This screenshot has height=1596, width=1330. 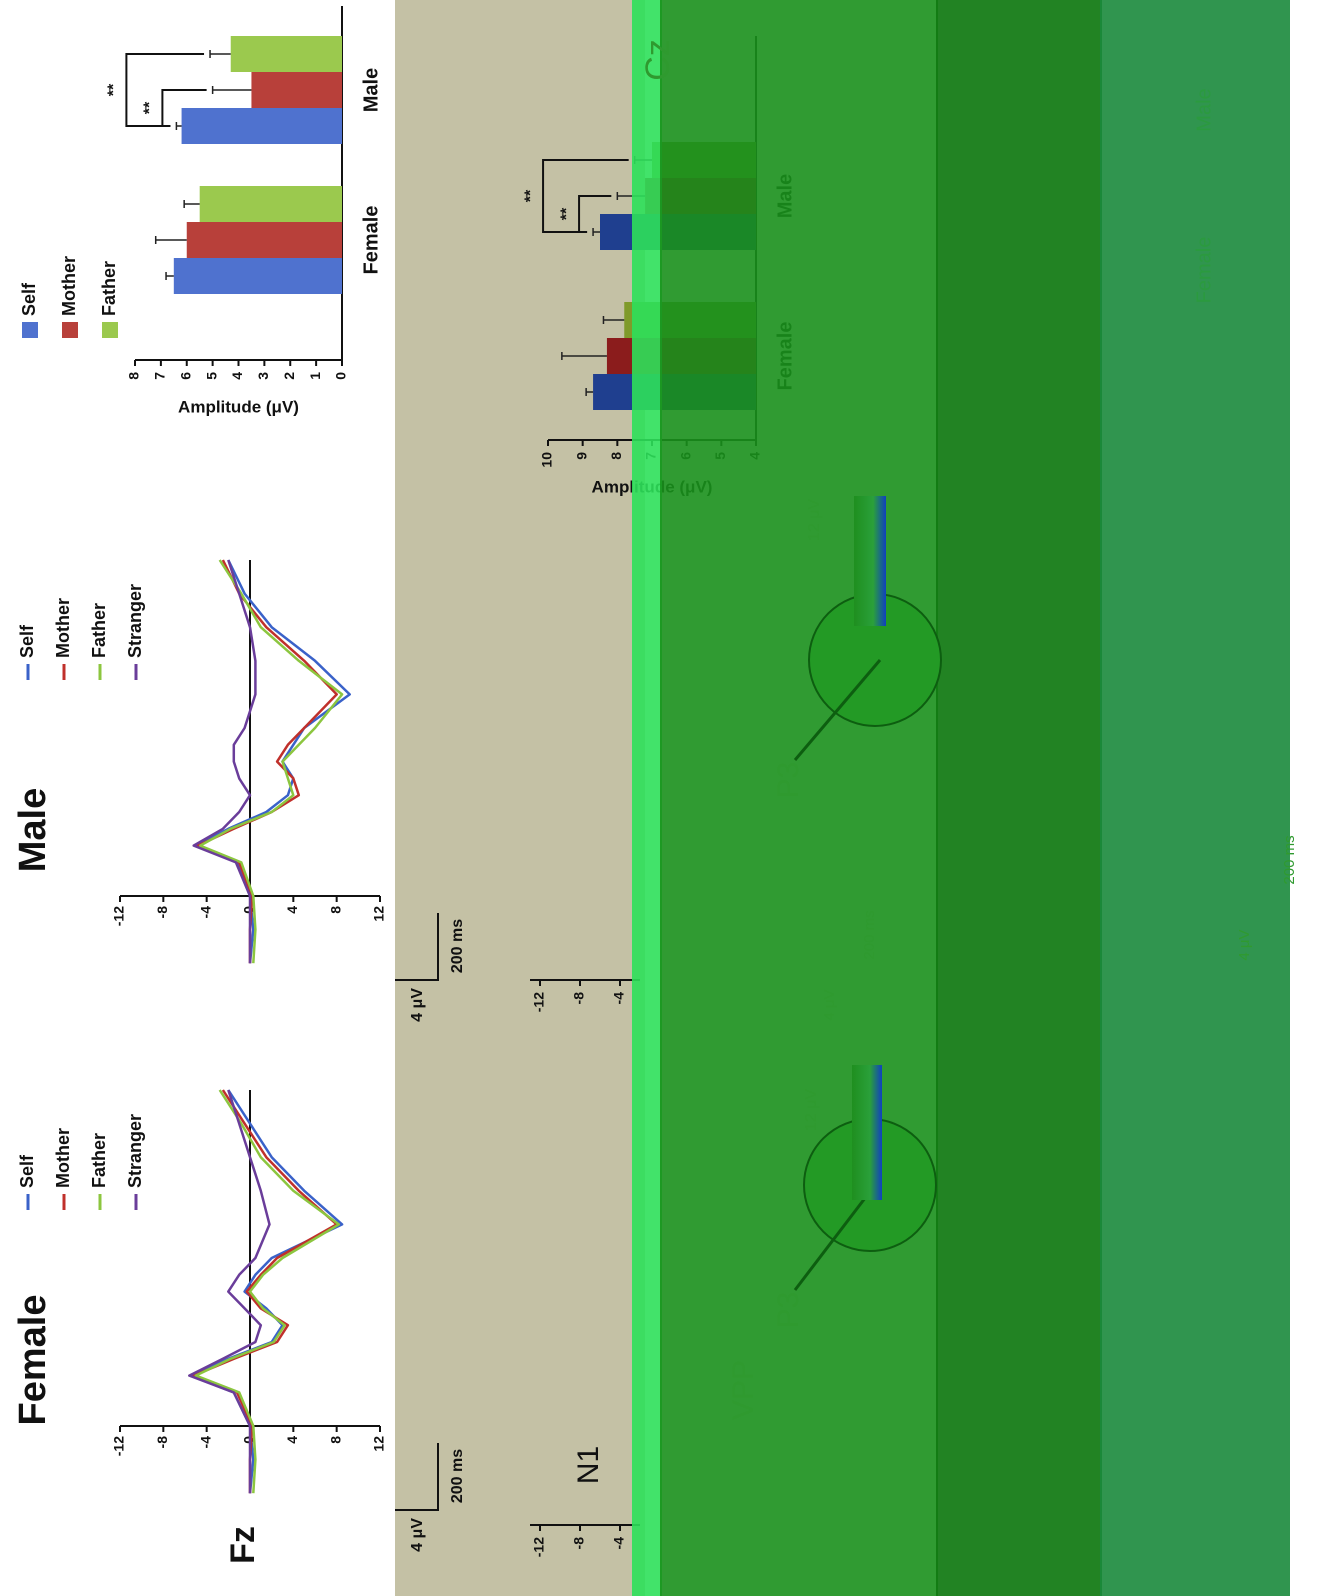 I want to click on panel-label: N1, so click(x=588, y=1465).